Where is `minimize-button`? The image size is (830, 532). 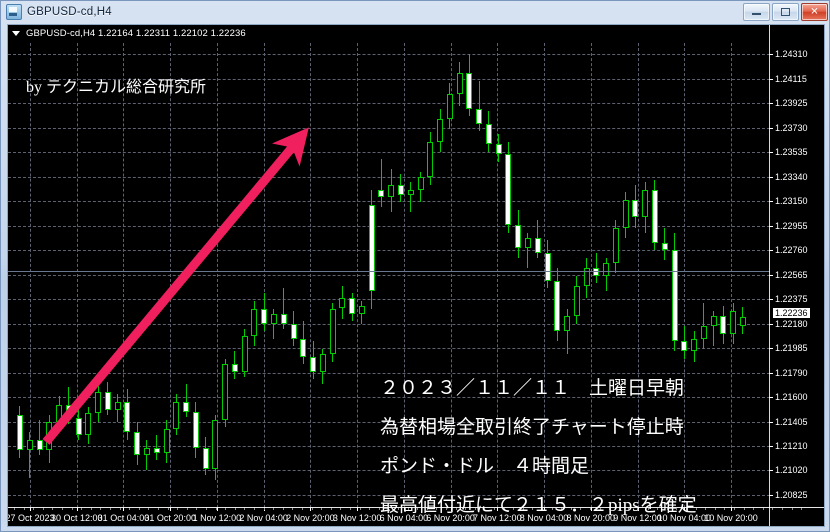
minimize-button is located at coordinates (756, 12).